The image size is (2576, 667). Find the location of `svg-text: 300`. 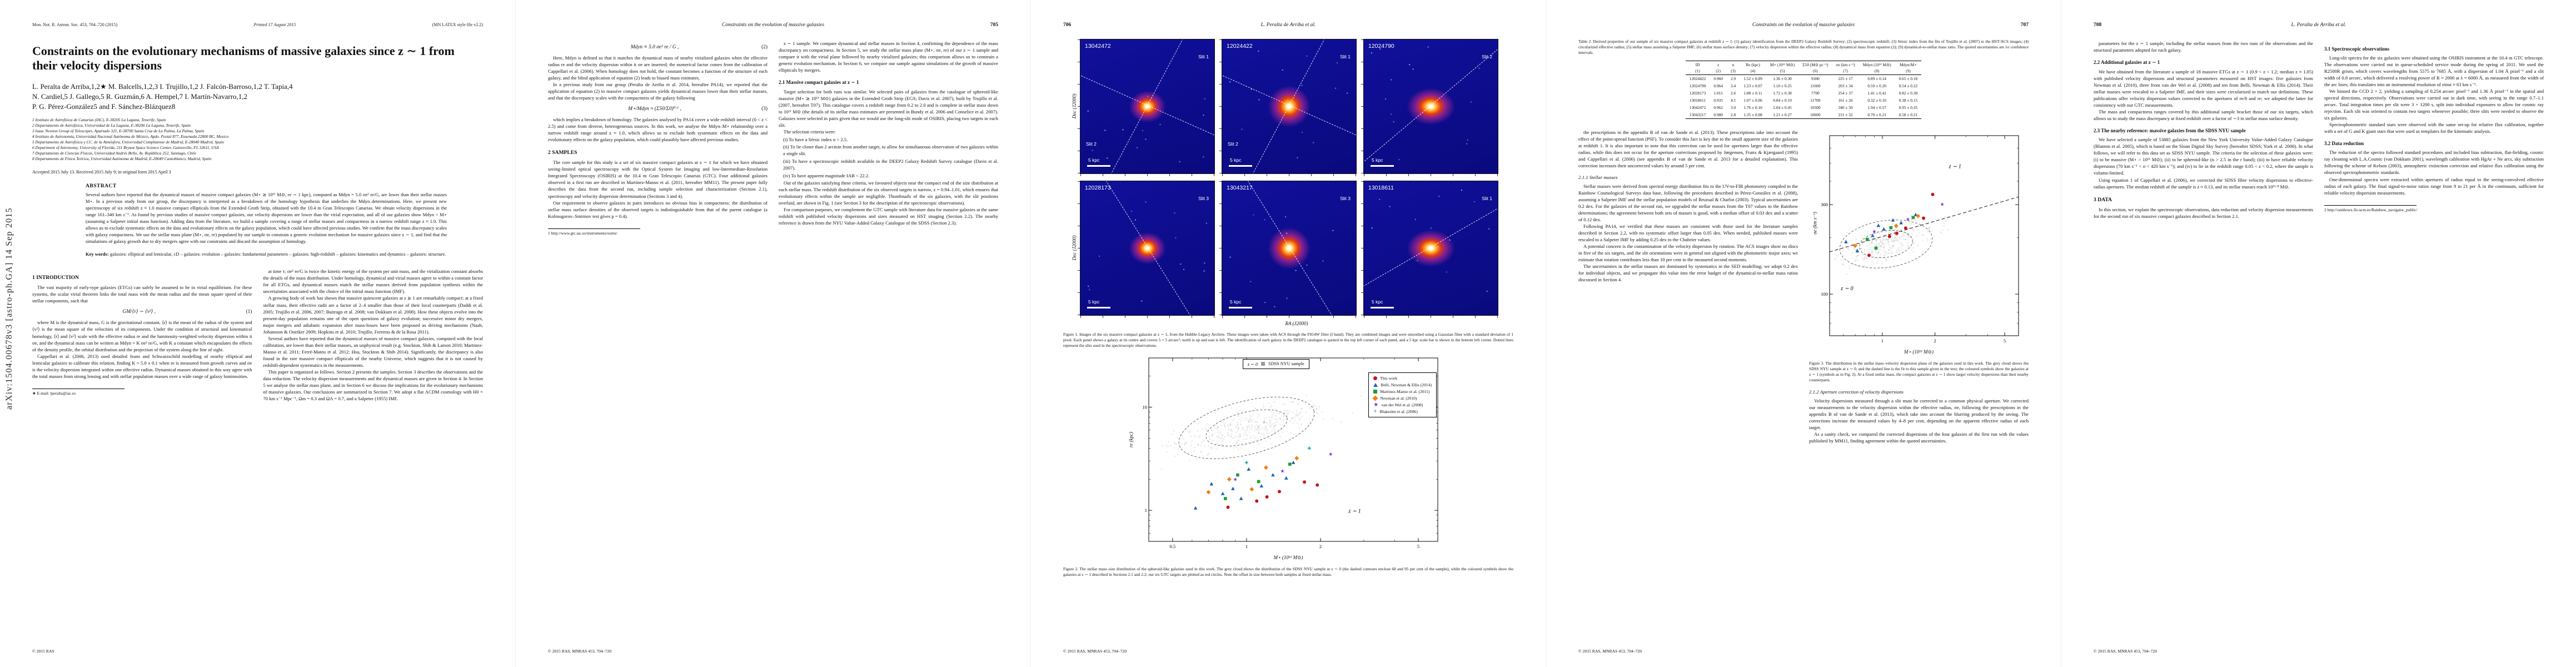

svg-text: 300 is located at coordinates (1824, 204).